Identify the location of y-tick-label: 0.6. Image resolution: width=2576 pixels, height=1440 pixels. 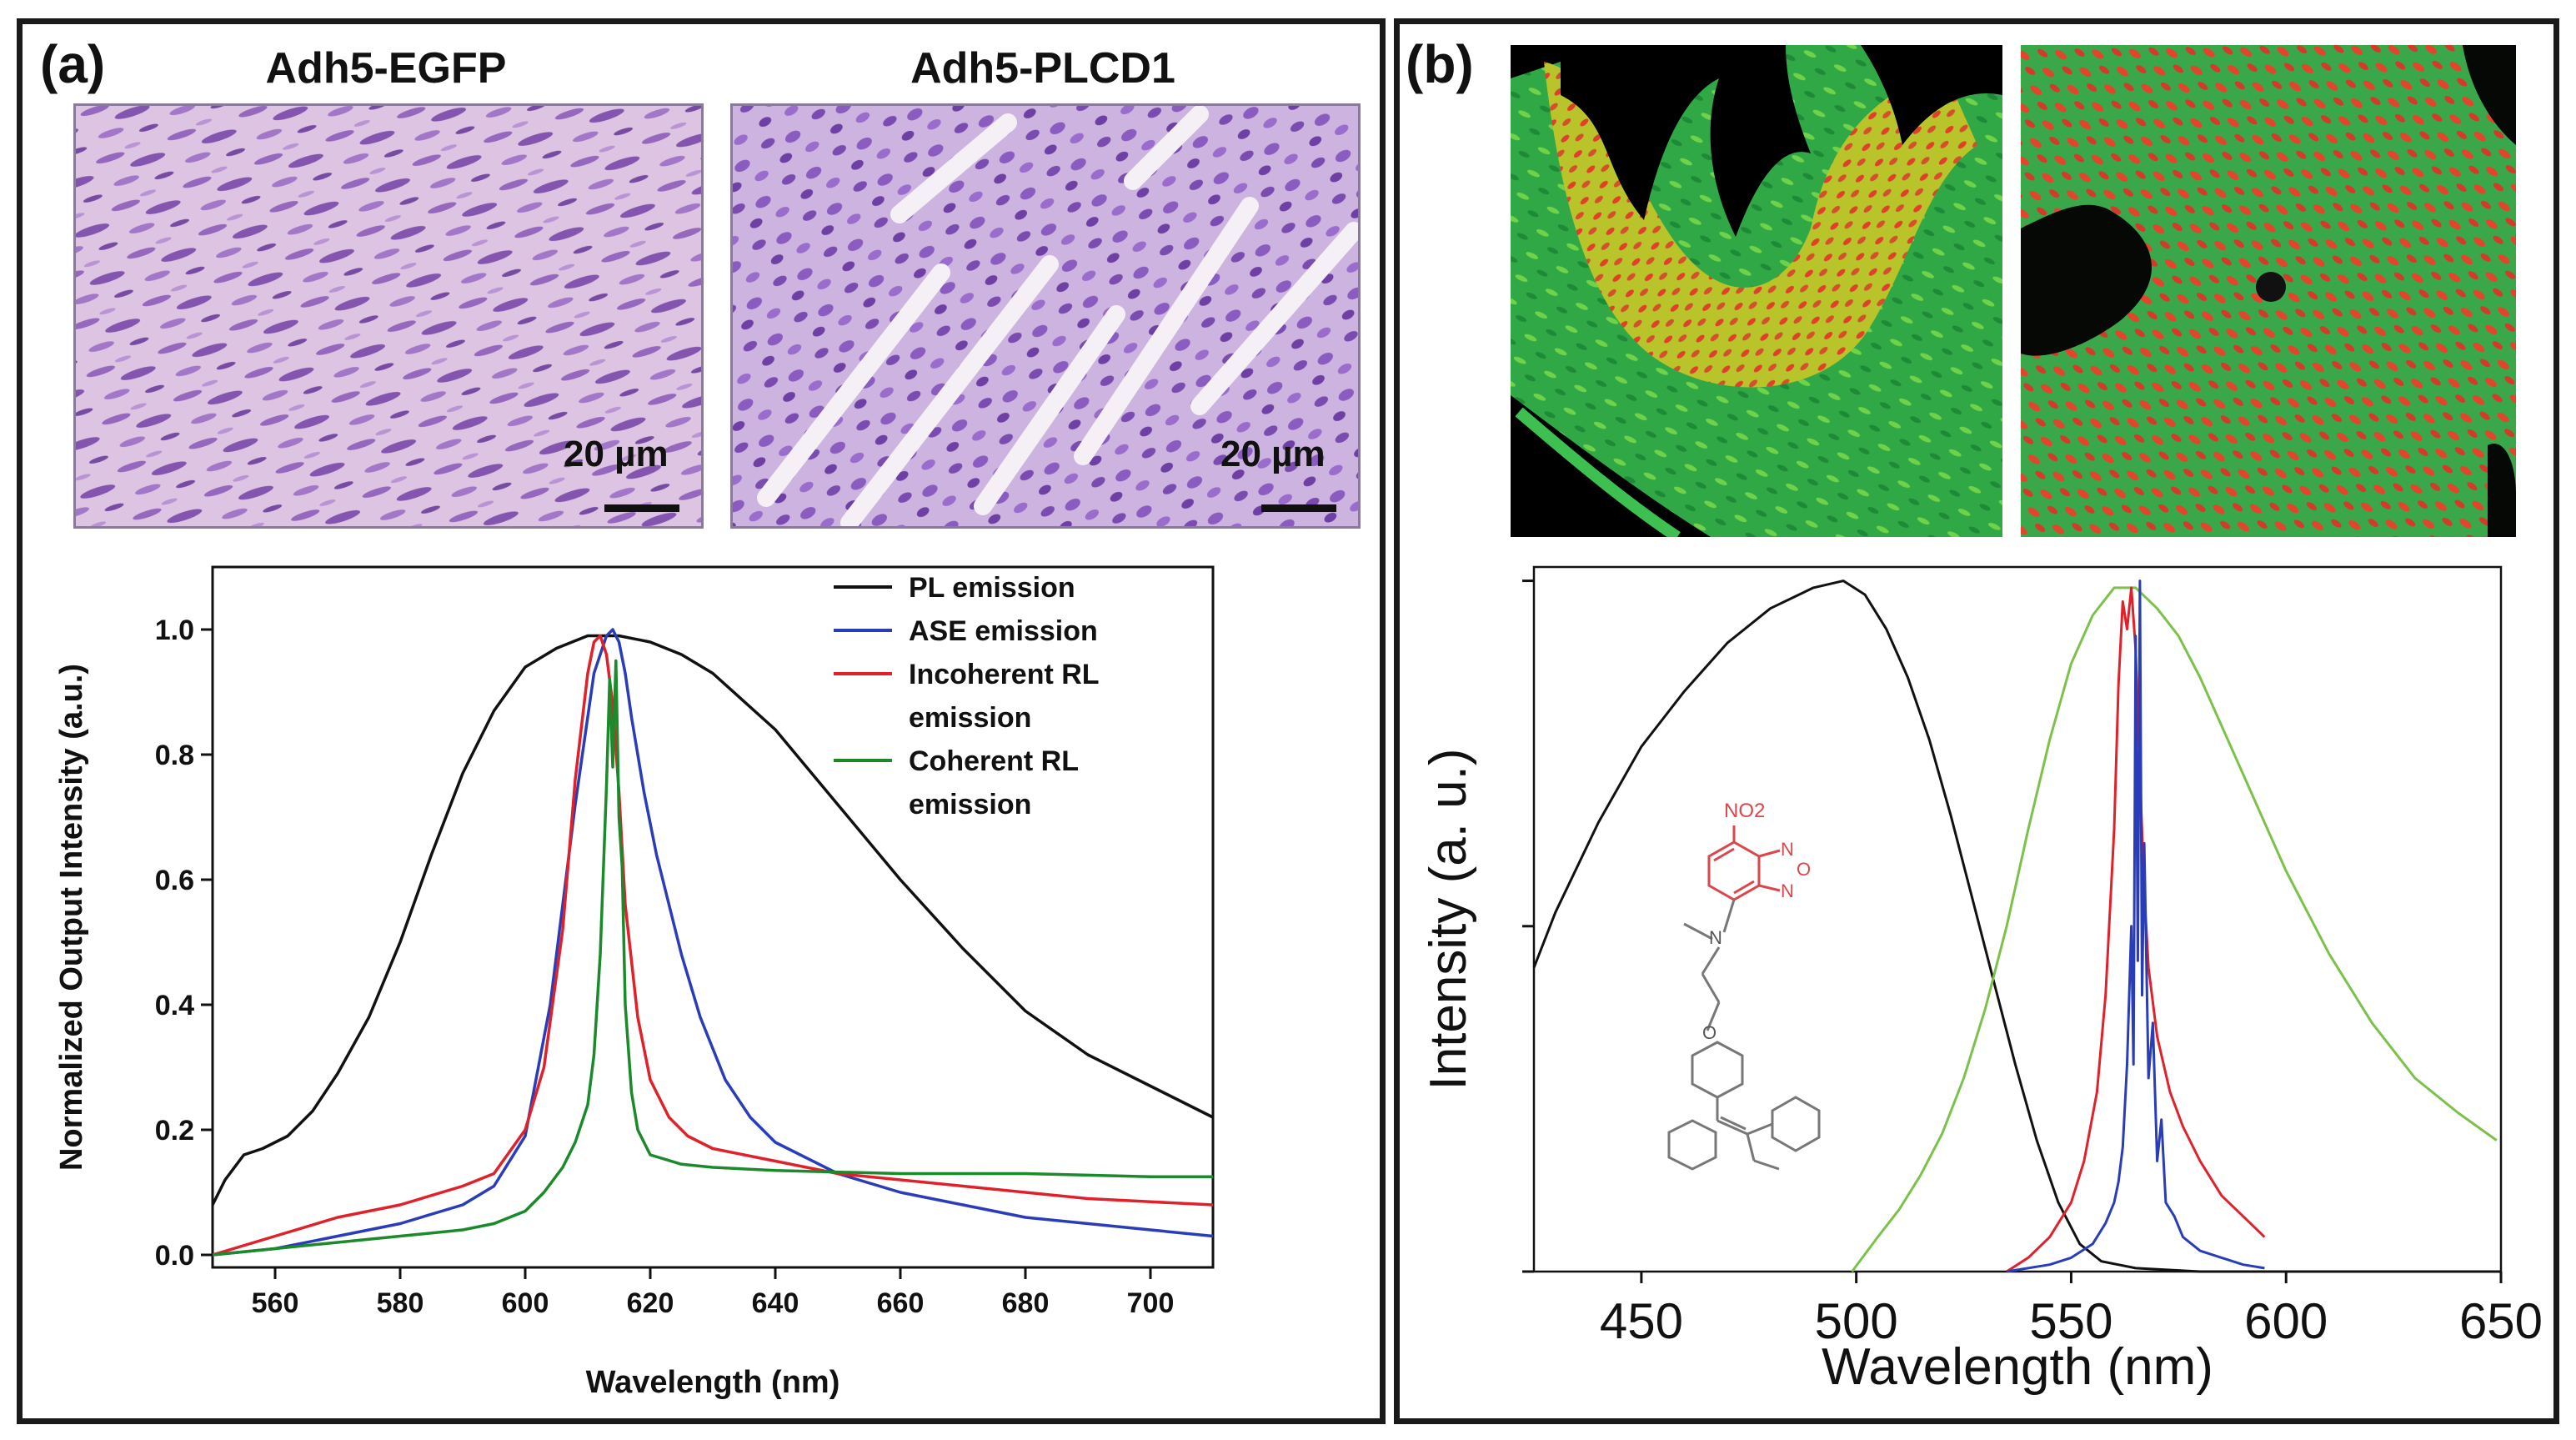
(174, 881).